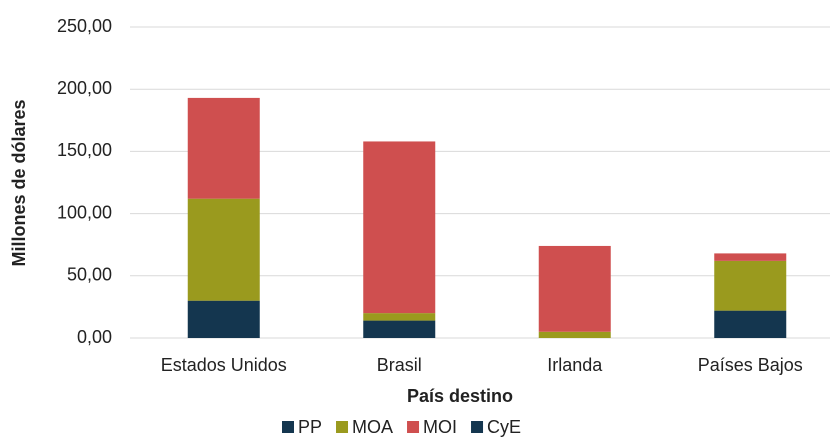 This screenshot has width=838, height=442. Describe the element at coordinates (440, 427) in the screenshot. I see `legend-label: MOI` at that location.